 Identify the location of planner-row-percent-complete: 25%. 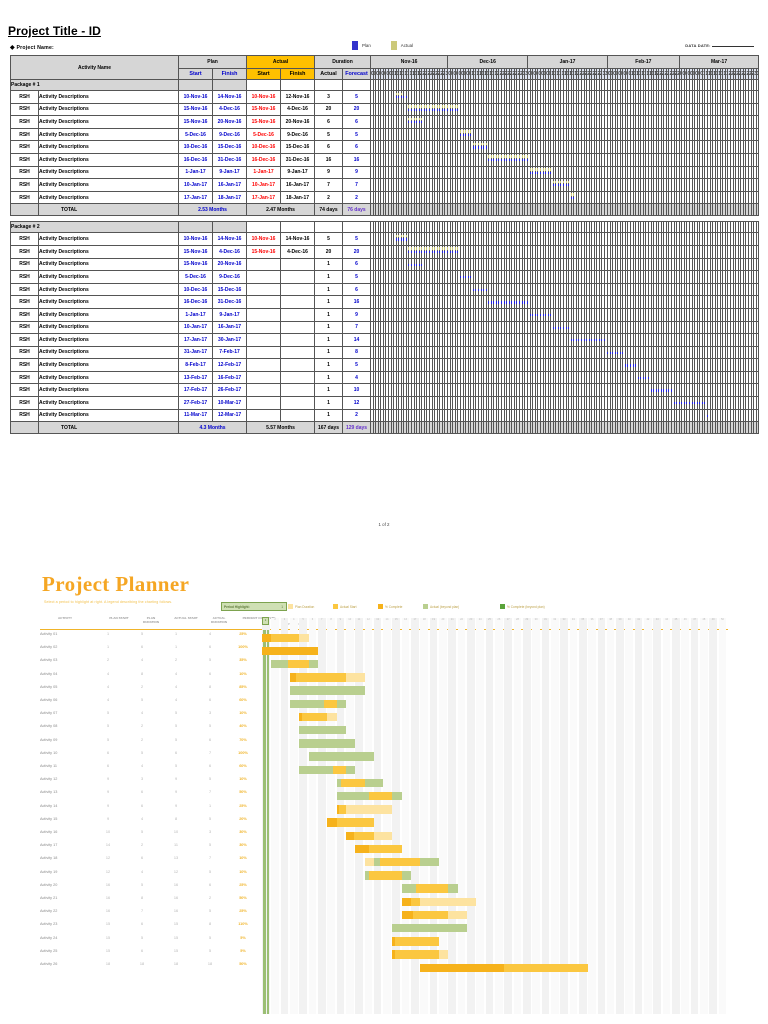
(243, 884).